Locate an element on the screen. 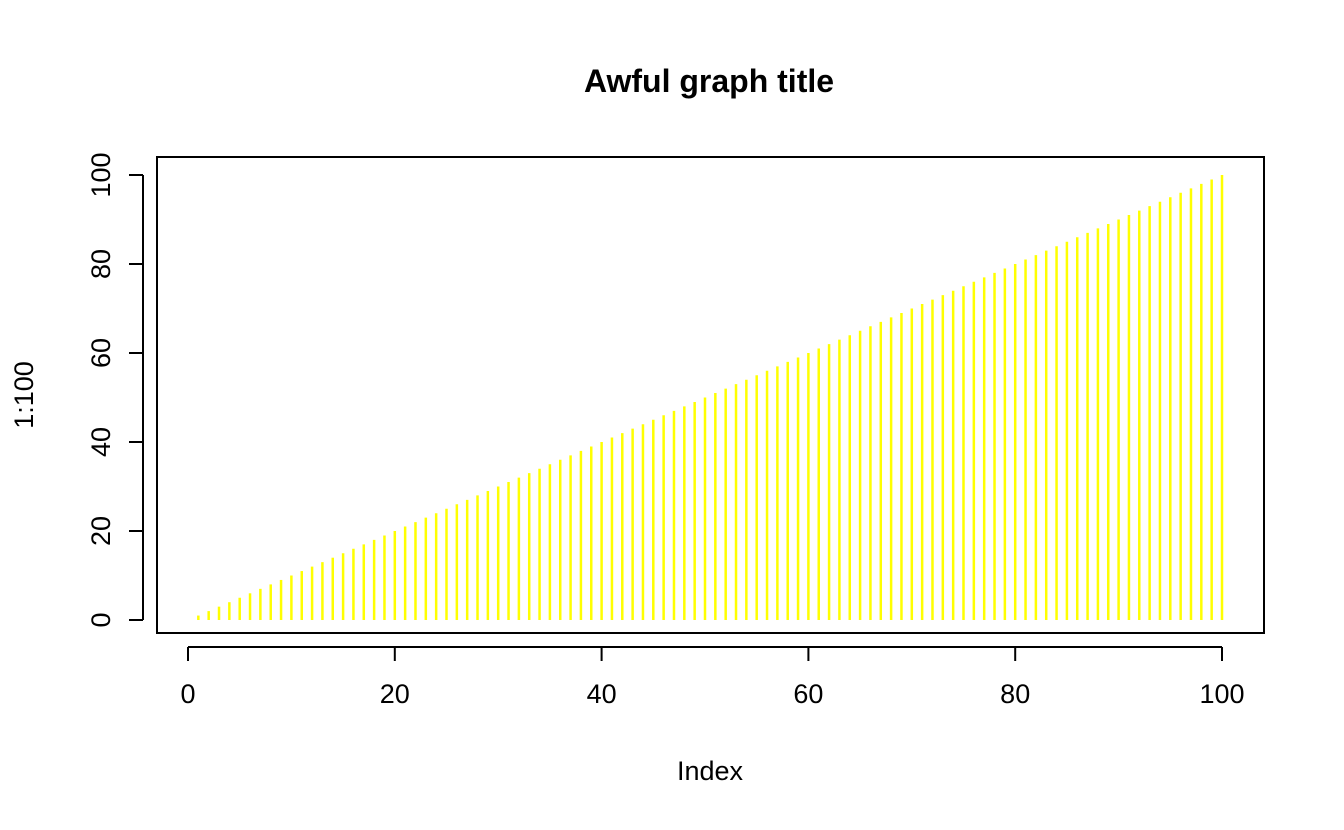 This screenshot has width=1344, height=830. chart-title: Awful graph title is located at coordinates (709, 81).